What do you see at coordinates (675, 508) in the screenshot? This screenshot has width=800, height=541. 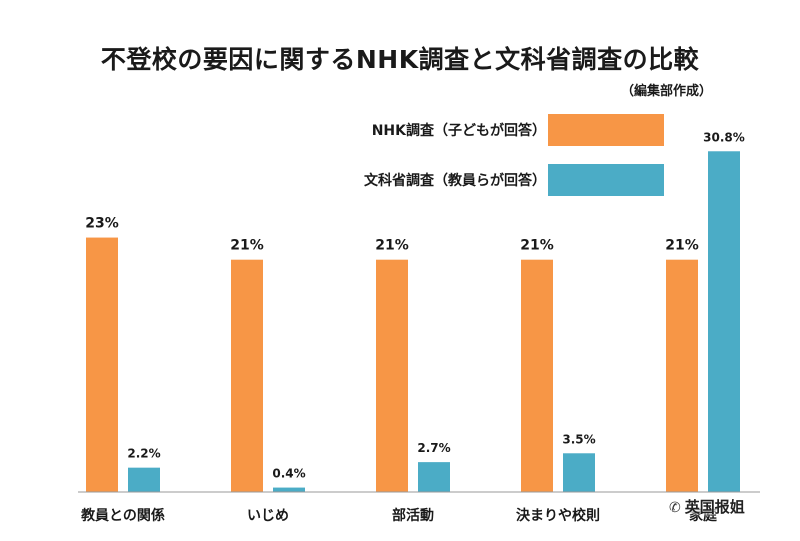 I see `wechat-icon: ✆` at bounding box center [675, 508].